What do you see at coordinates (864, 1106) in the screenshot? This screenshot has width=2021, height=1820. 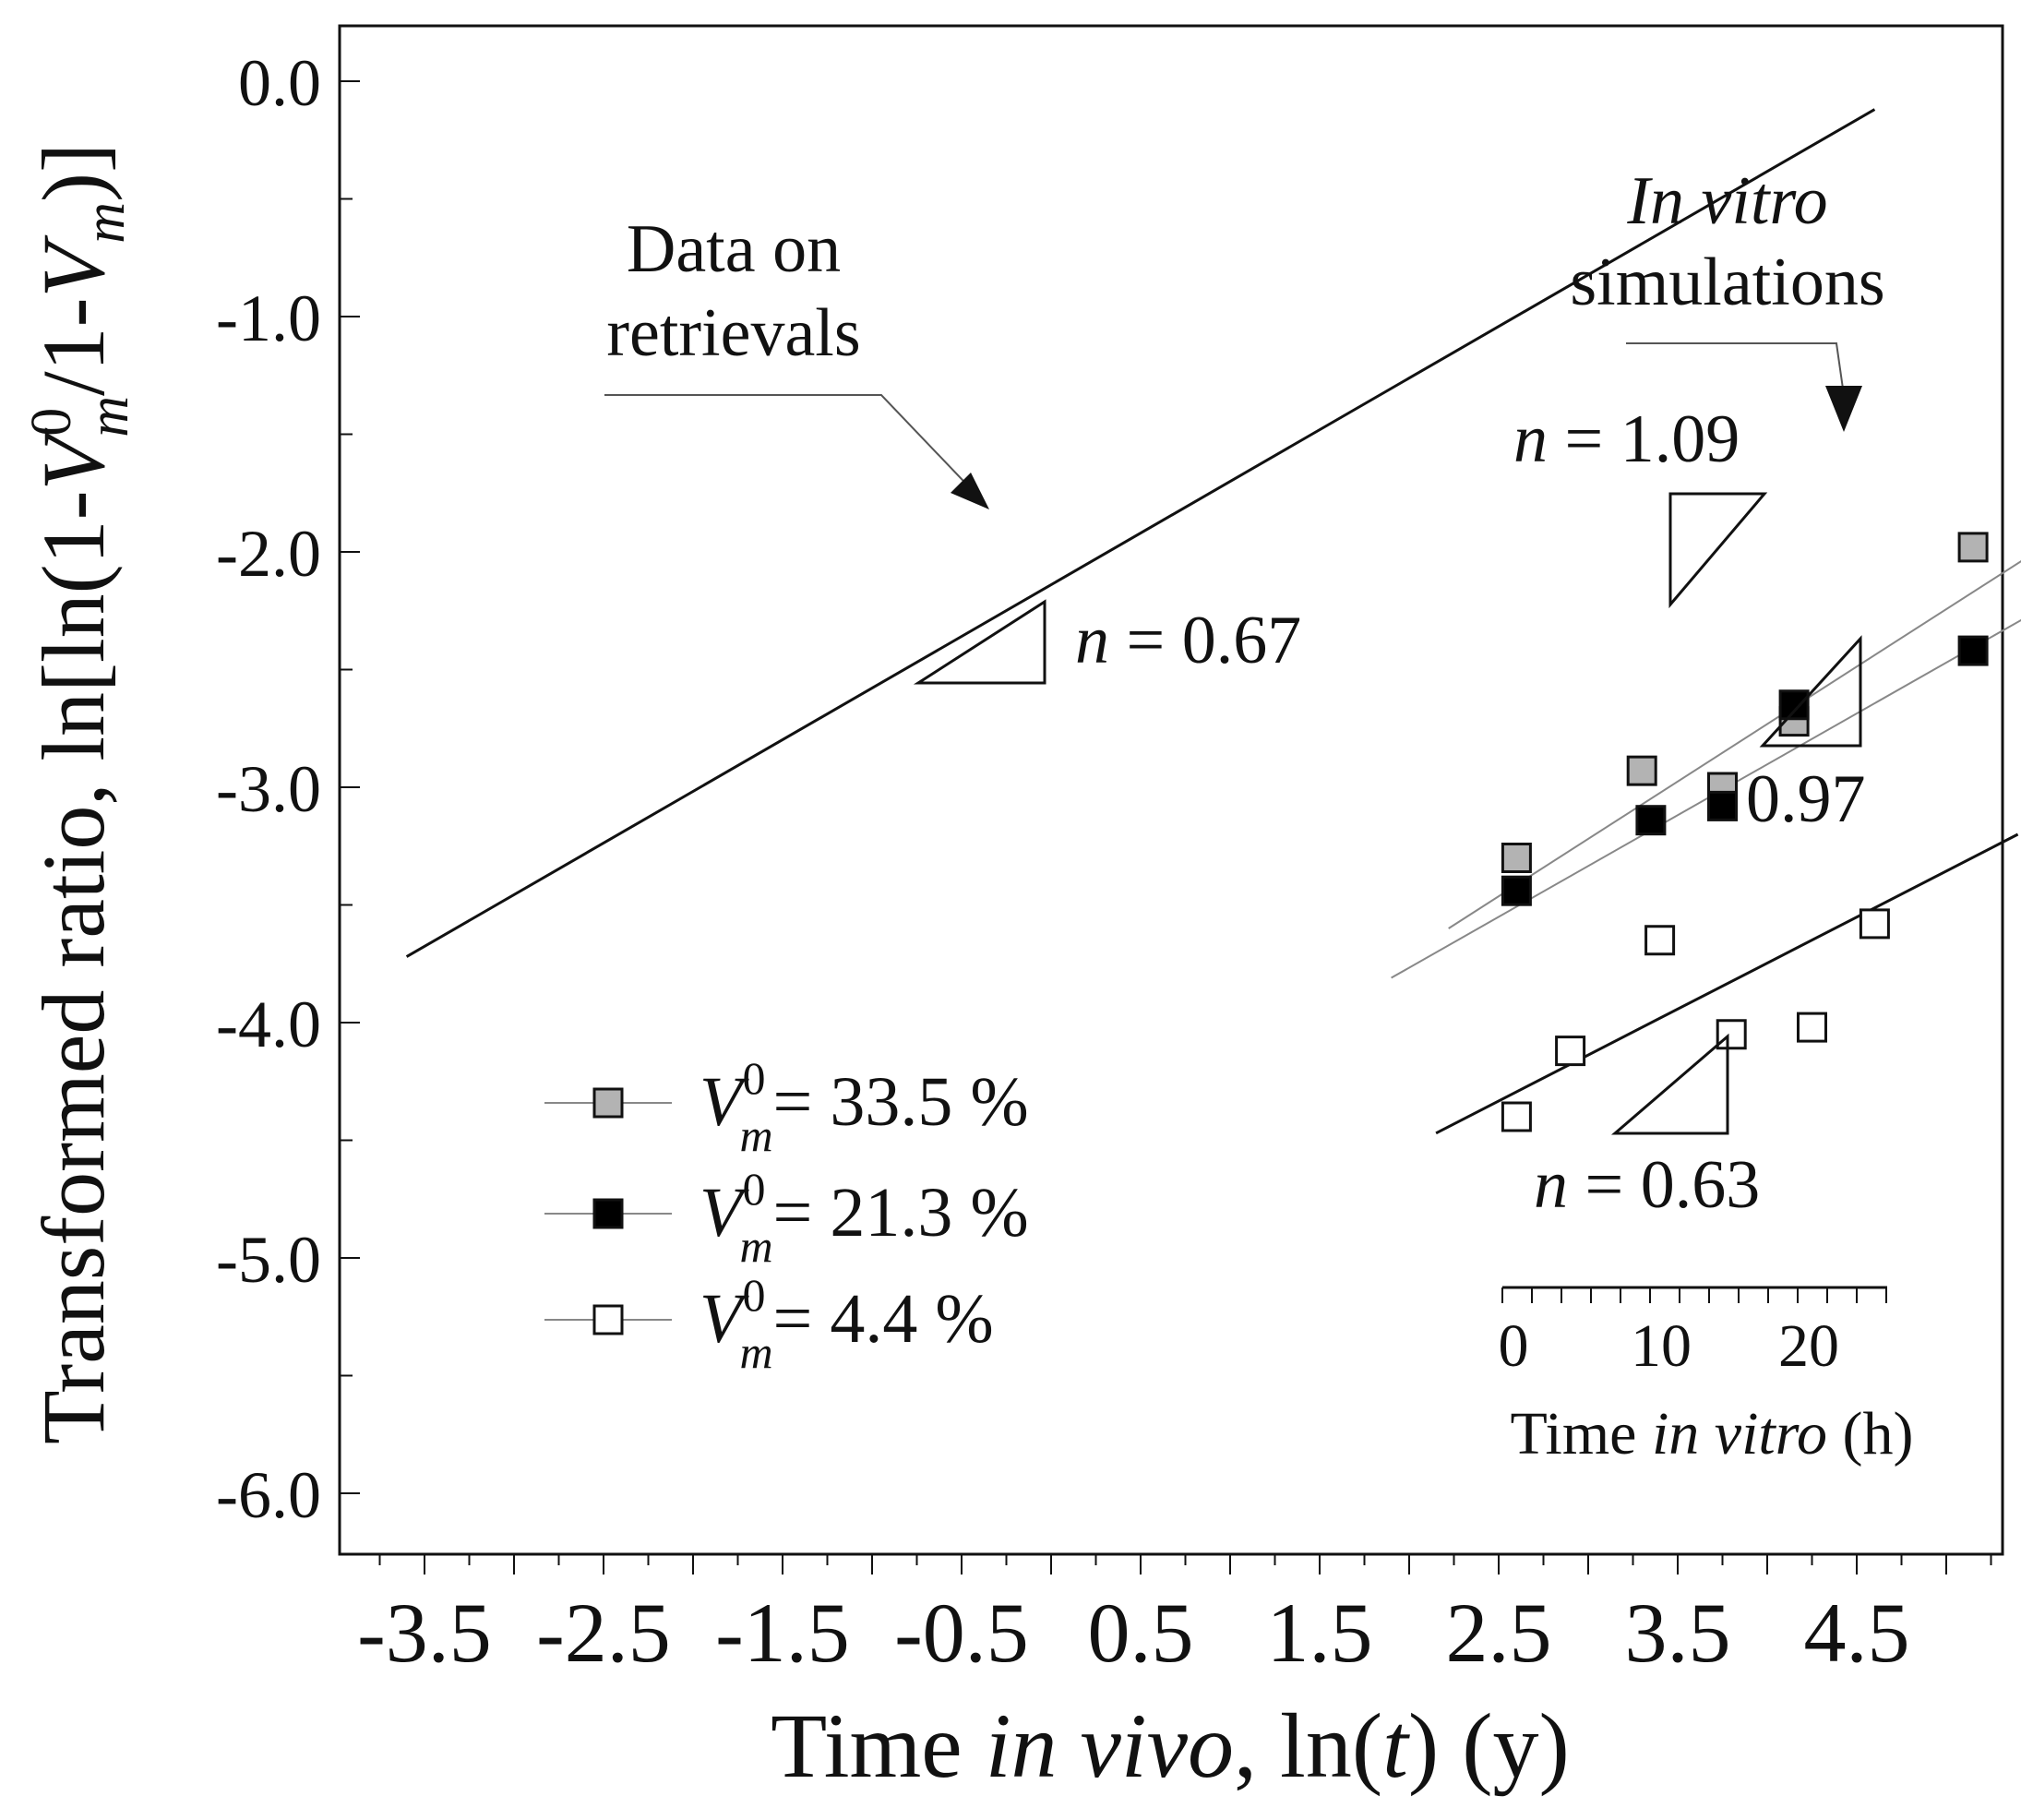 I see `legend-label: V0 m= 33.5 %` at bounding box center [864, 1106].